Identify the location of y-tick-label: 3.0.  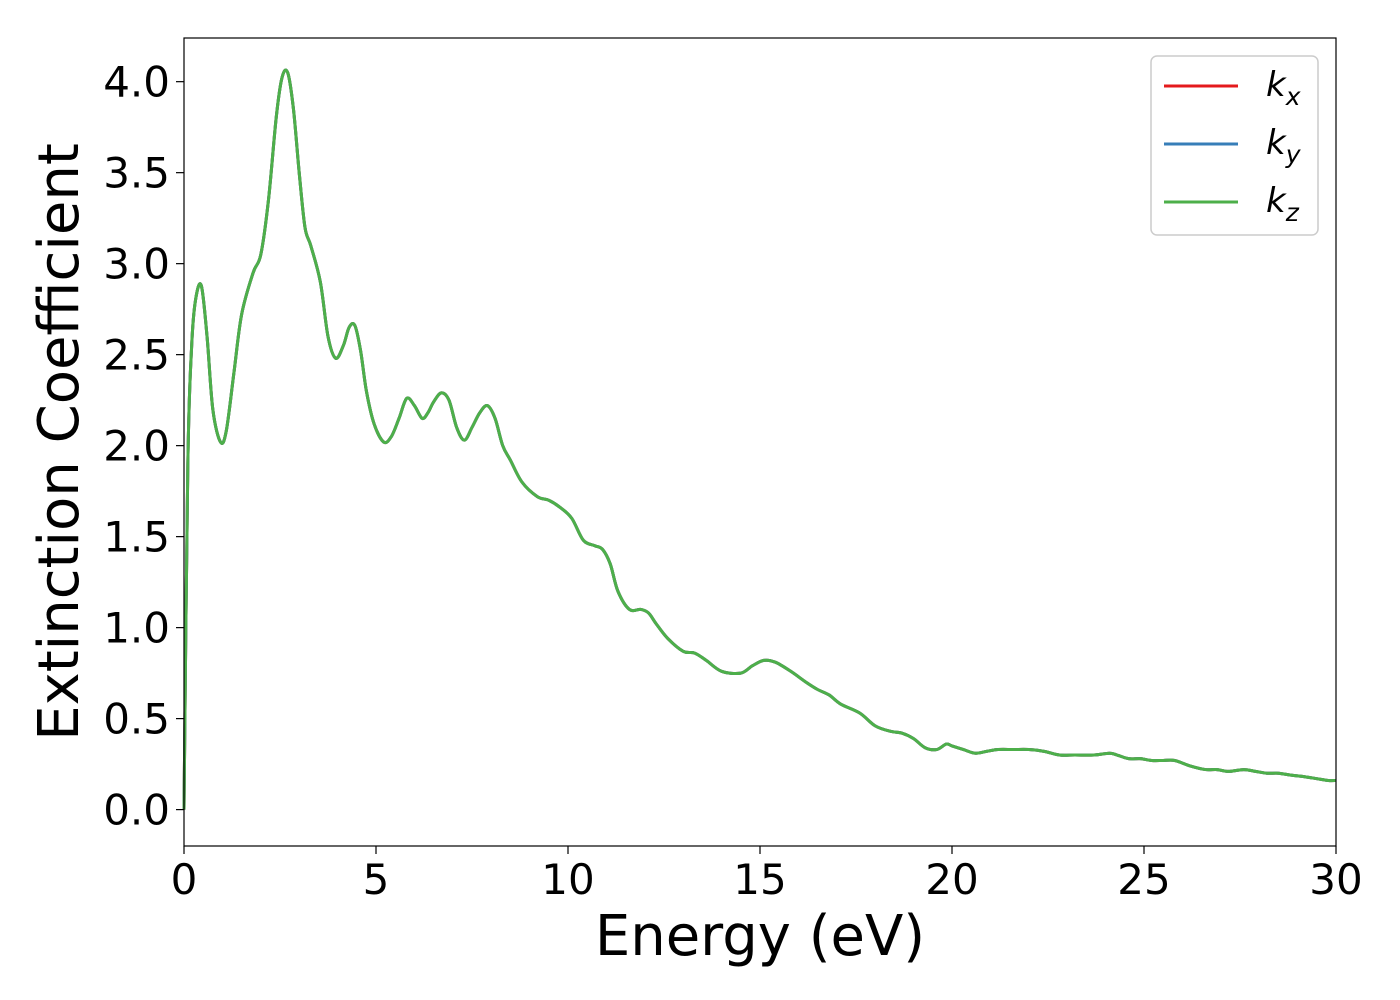
(136, 264).